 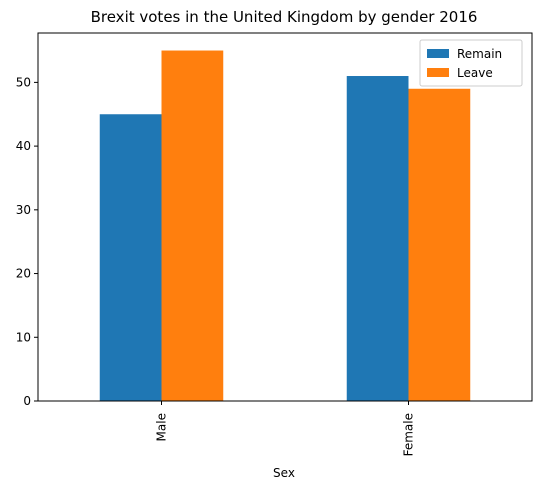 What do you see at coordinates (439, 245) in the screenshot?
I see `bar-leave-female` at bounding box center [439, 245].